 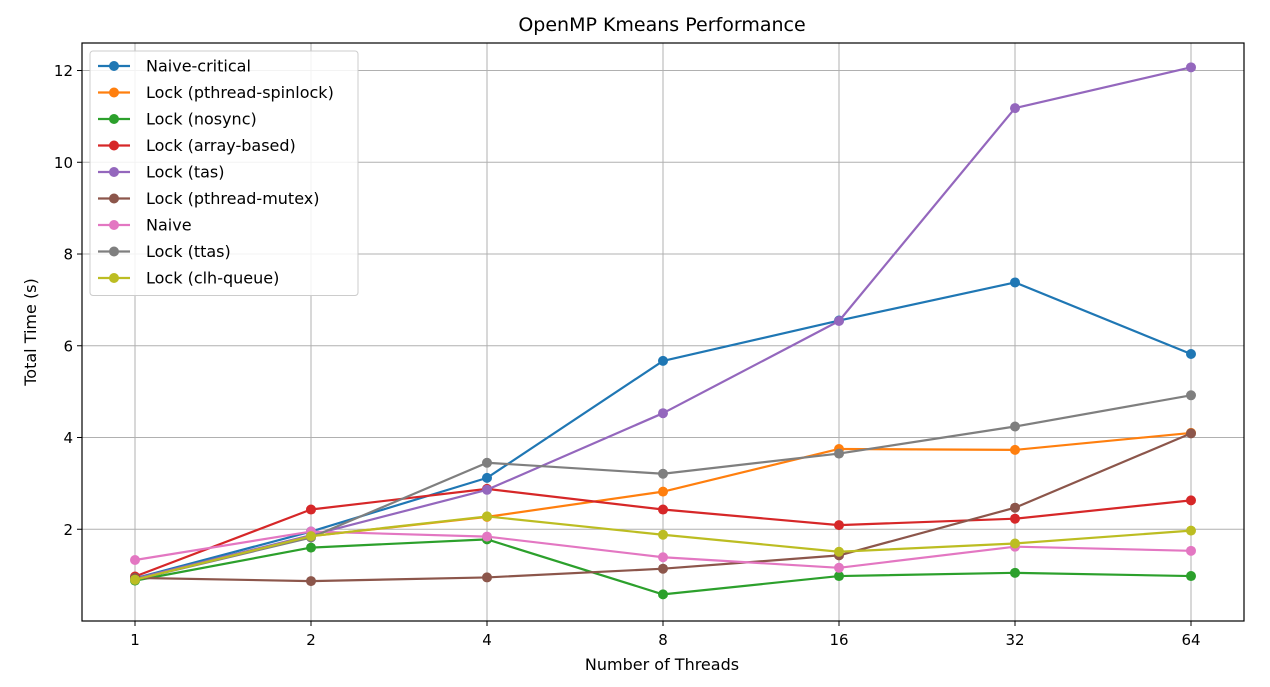 I want to click on x-tick-label: 16, so click(x=838, y=640).